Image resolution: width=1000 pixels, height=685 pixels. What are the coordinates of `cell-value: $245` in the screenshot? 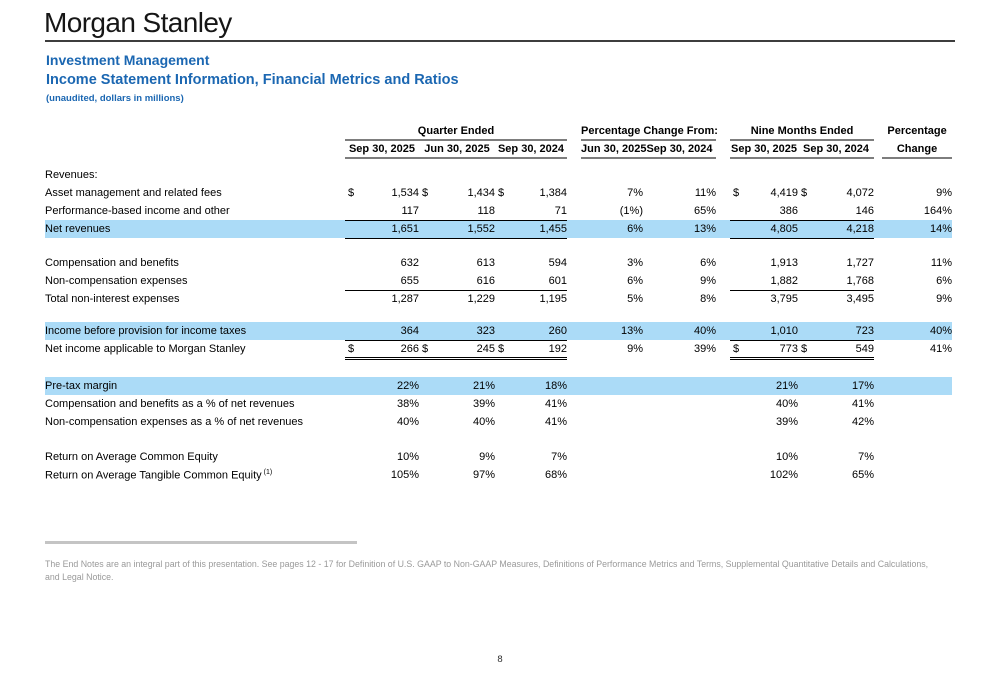 It's located at (457, 349).